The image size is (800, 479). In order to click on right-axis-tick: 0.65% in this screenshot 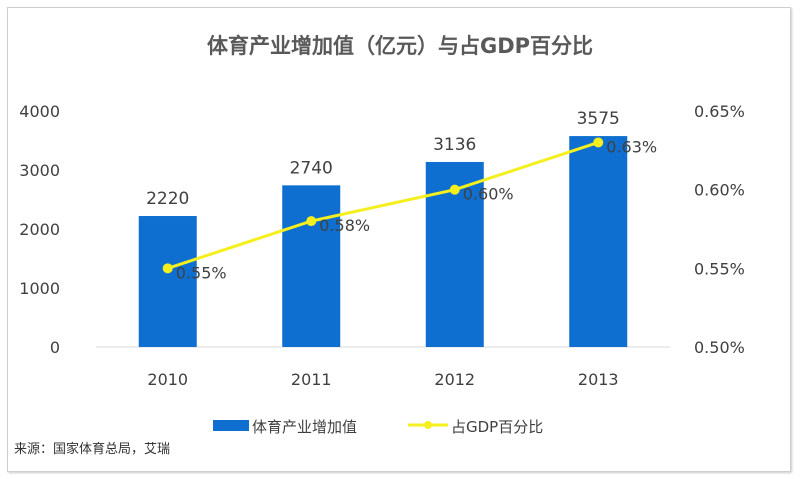, I will do `click(719, 111)`.